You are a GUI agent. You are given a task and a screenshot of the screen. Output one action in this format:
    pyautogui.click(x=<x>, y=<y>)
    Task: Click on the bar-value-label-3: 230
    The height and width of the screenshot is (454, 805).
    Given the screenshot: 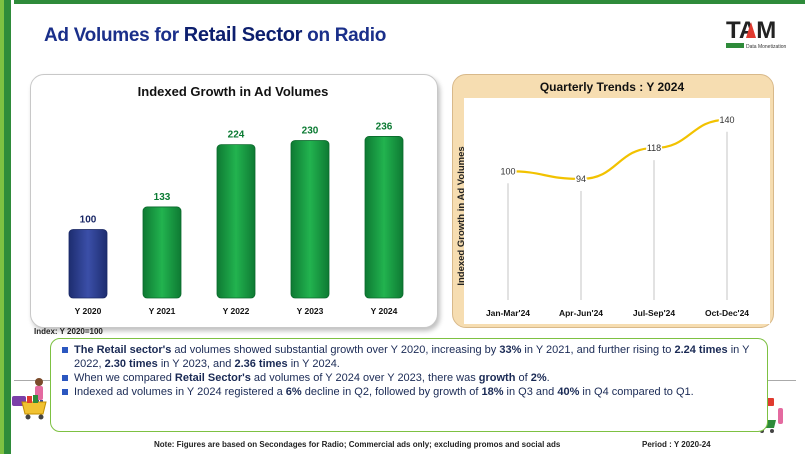 What is the action you would take?
    pyautogui.click(x=310, y=131)
    